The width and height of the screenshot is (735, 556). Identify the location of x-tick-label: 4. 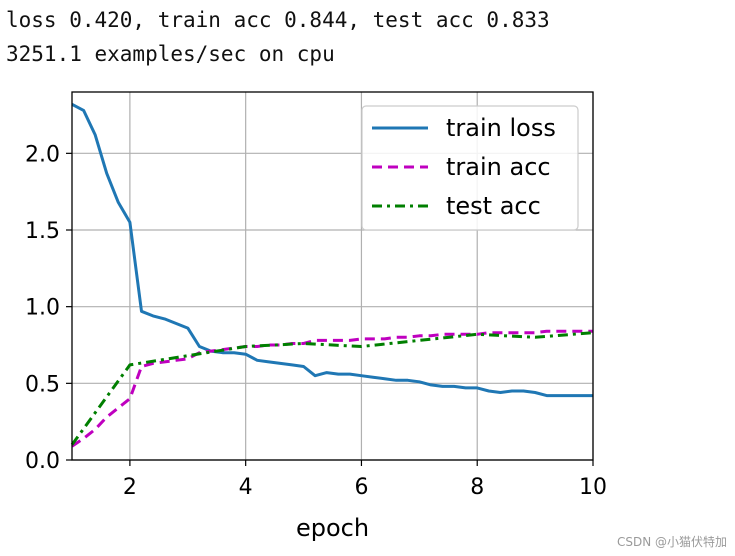
(246, 487).